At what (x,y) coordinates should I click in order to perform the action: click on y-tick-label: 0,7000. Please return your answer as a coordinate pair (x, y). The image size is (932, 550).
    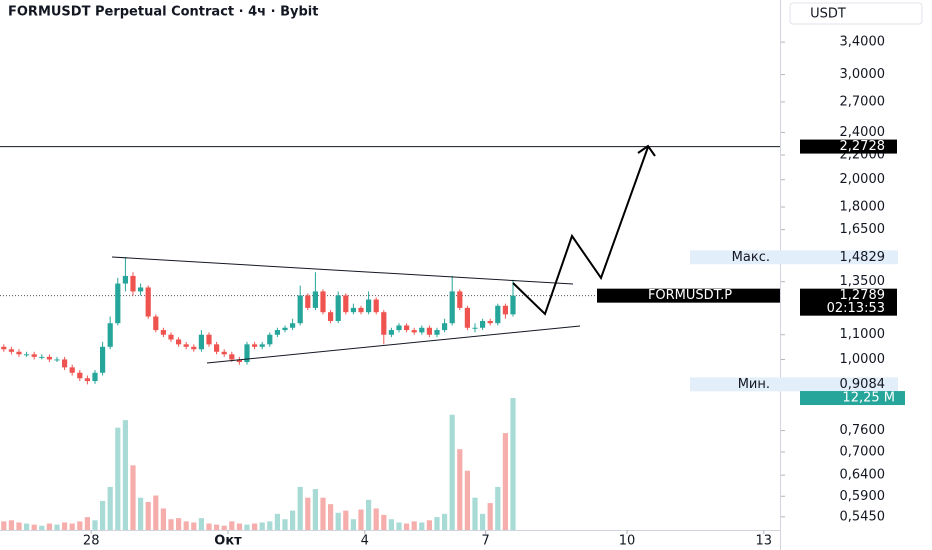
    Looking at the image, I should click on (863, 451).